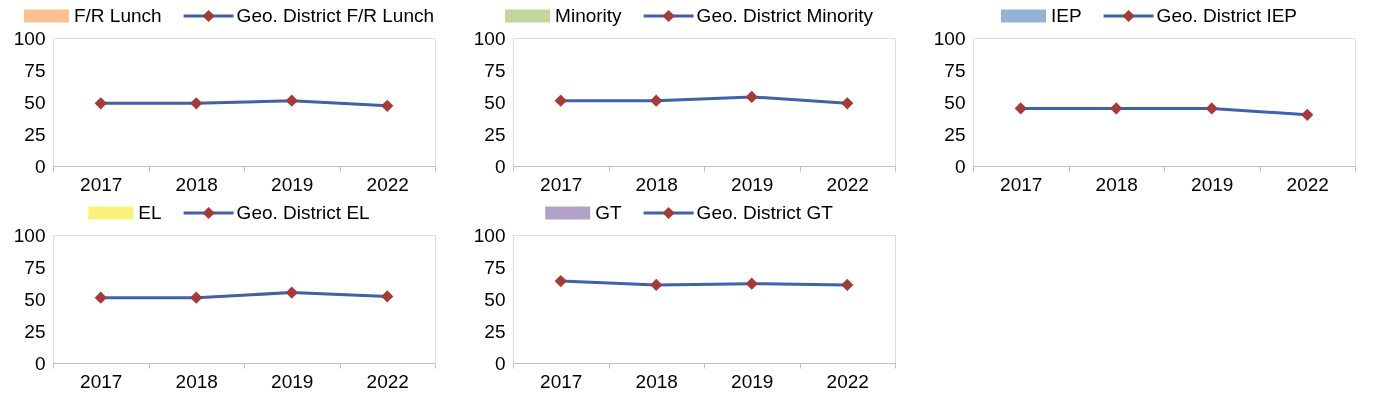 This screenshot has height=409, width=1398. I want to click on legend-label: EL, so click(150, 212).